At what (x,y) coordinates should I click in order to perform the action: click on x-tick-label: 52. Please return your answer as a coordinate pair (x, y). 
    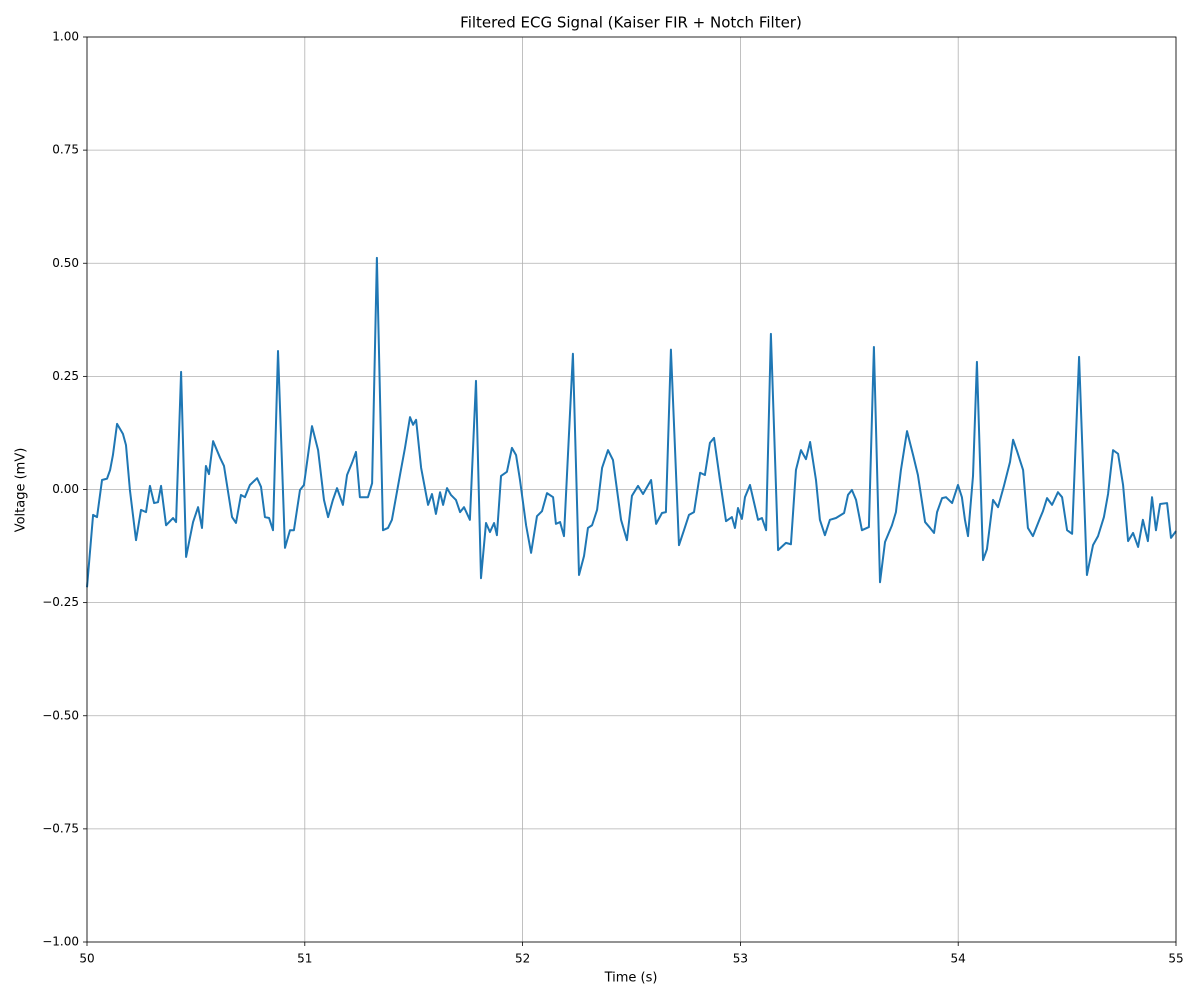
    Looking at the image, I should click on (522, 959).